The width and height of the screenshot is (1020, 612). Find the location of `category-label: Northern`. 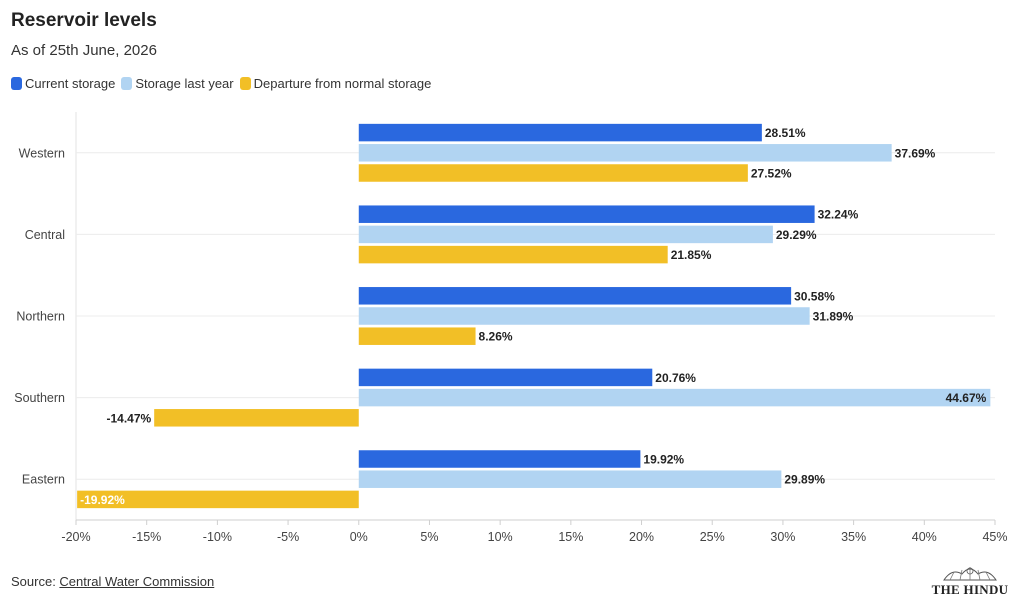

category-label: Northern is located at coordinates (40, 317).